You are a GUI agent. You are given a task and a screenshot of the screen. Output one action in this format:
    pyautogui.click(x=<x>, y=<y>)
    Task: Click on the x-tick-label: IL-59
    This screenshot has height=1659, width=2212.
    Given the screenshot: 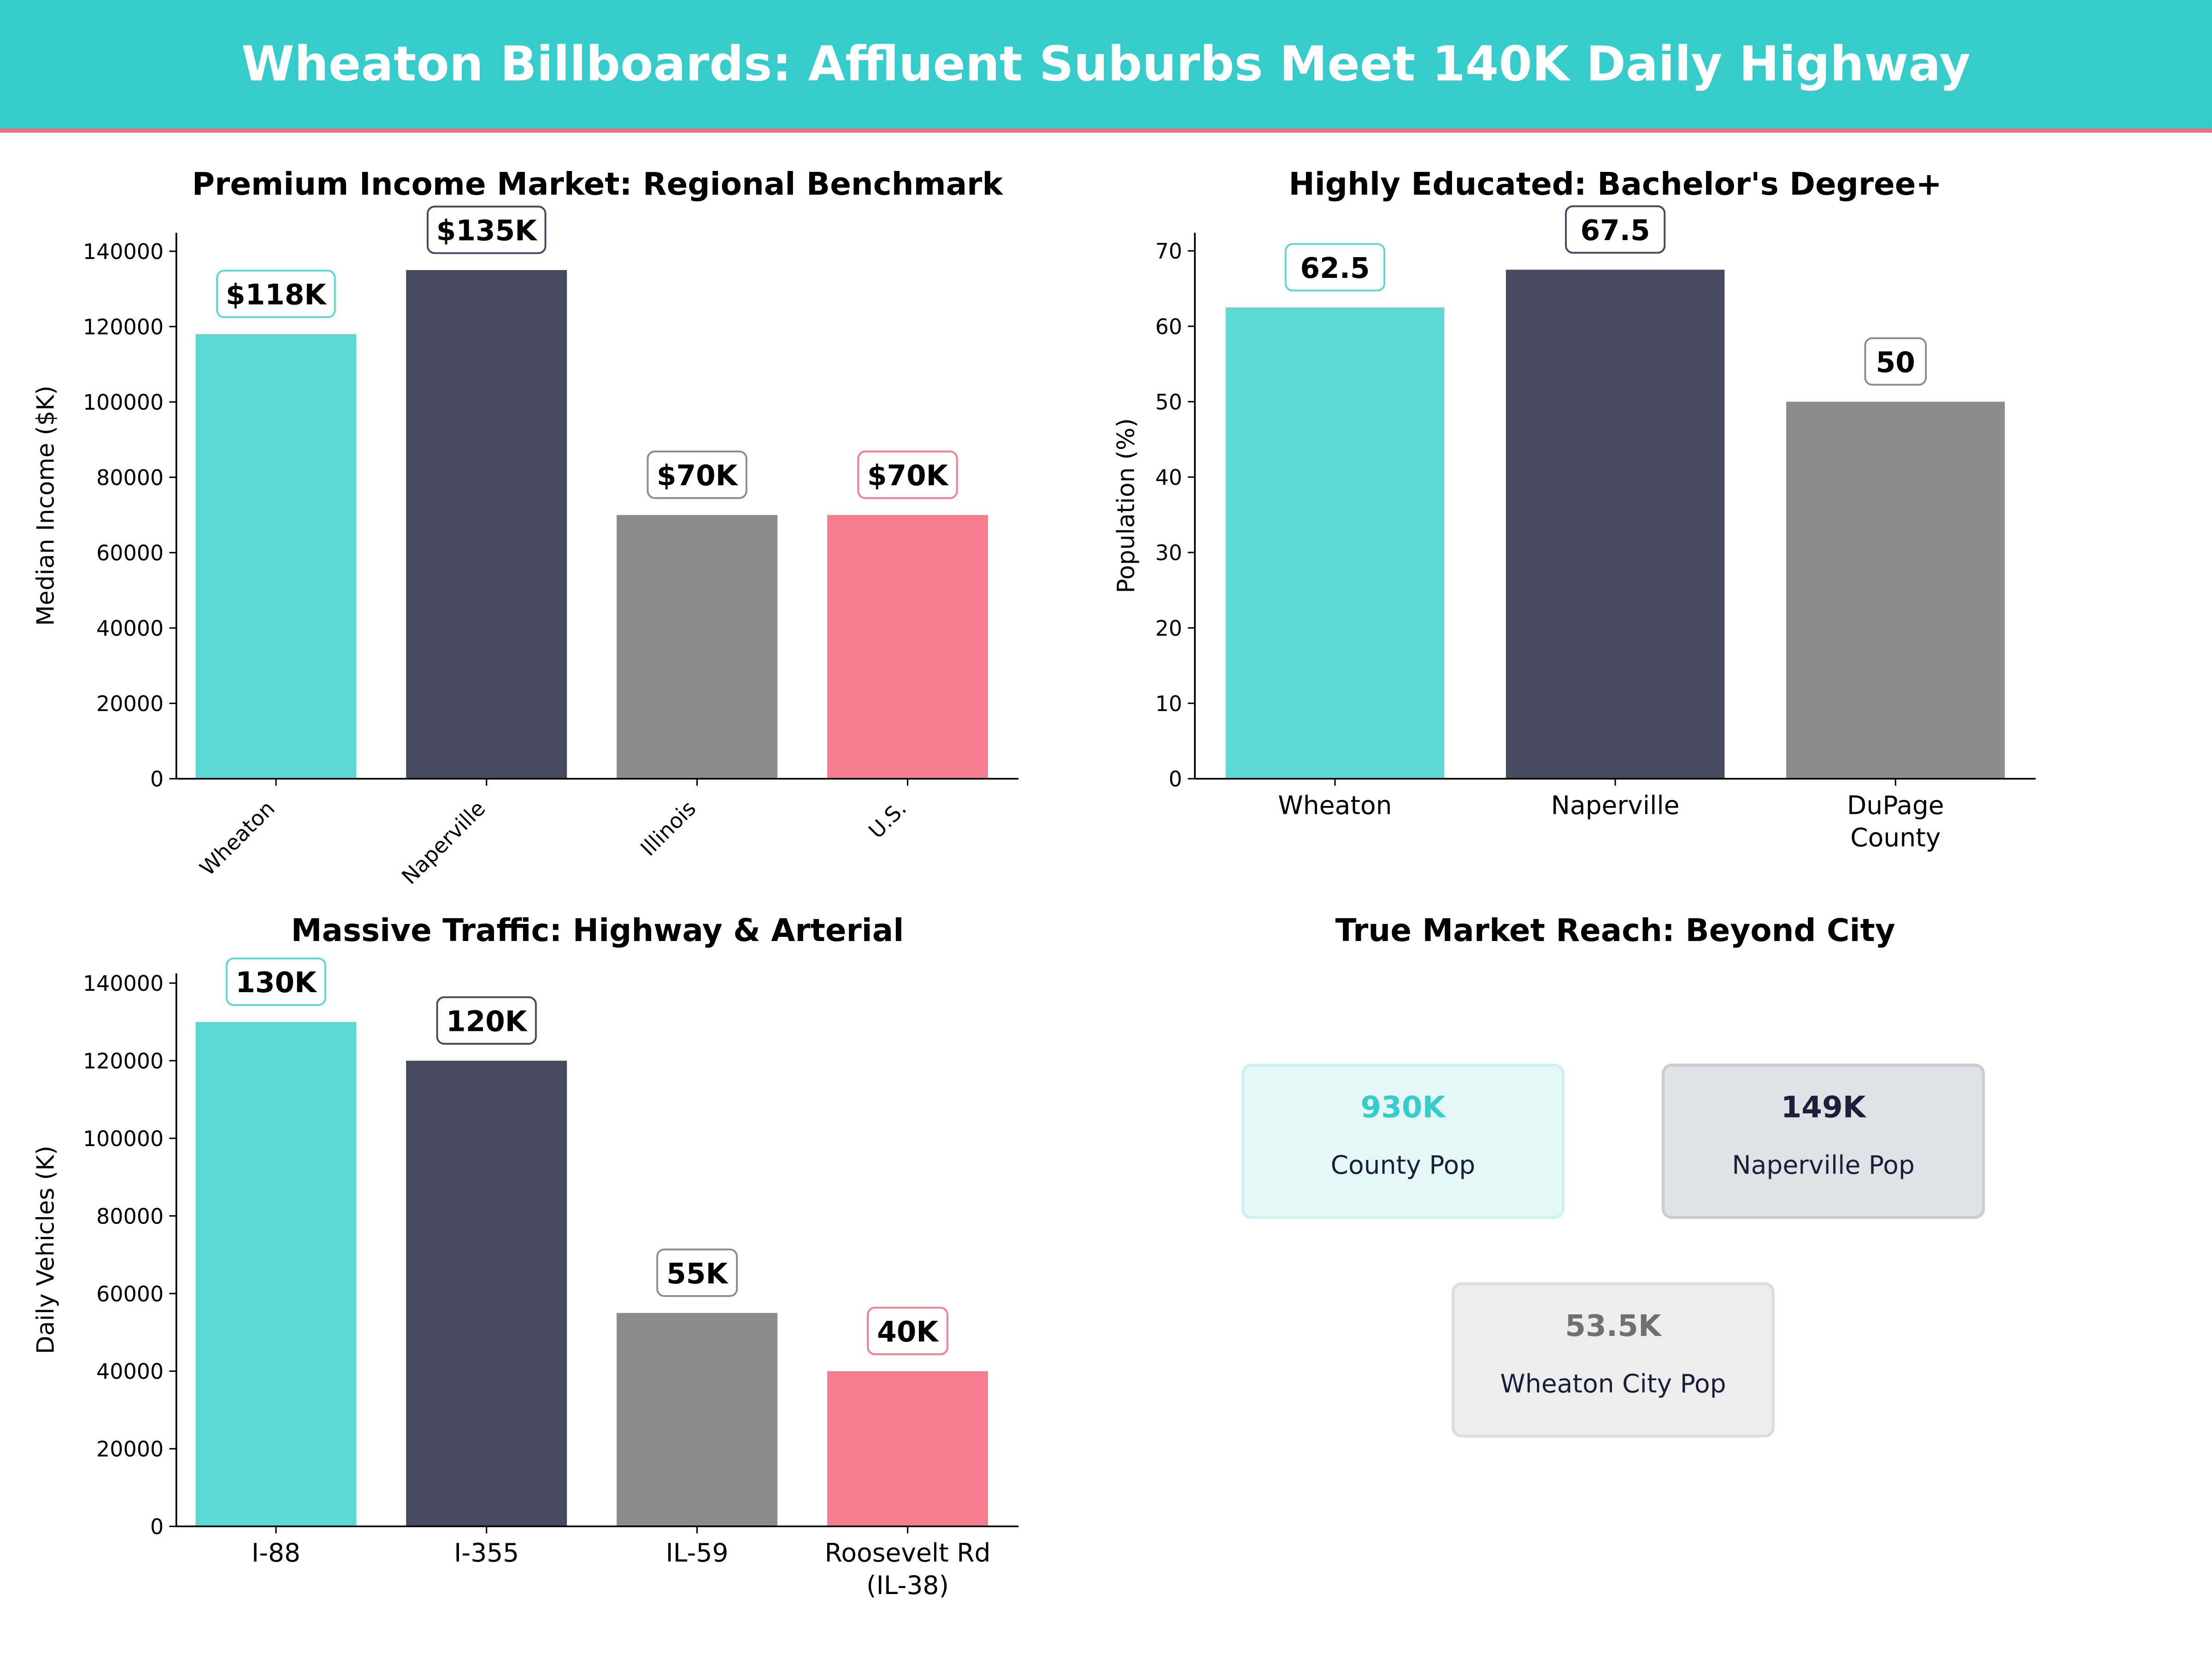 What is the action you would take?
    pyautogui.click(x=697, y=1553)
    